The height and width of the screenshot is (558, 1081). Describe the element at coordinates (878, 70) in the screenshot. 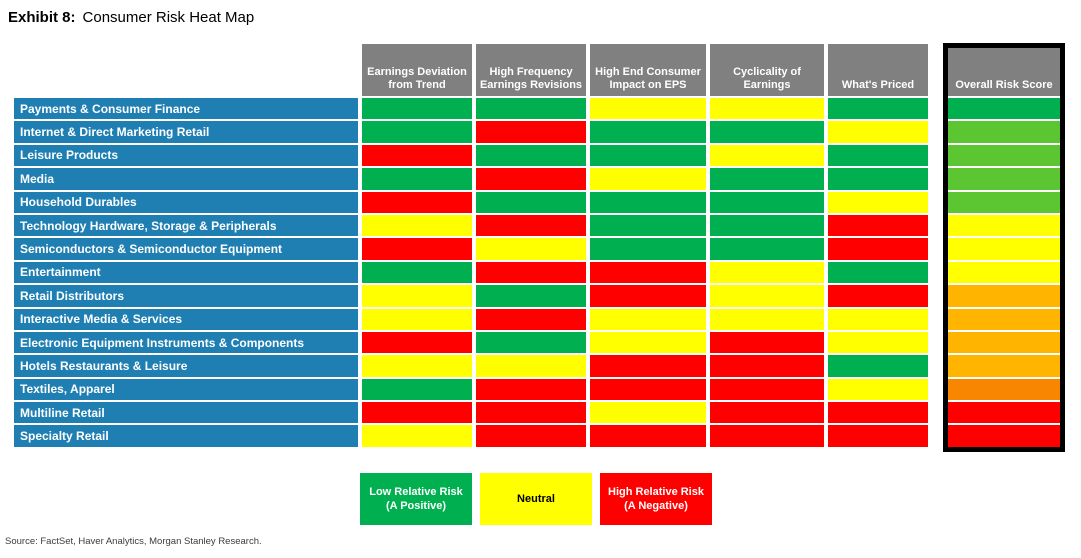

I see `column-header: What's Priced` at that location.